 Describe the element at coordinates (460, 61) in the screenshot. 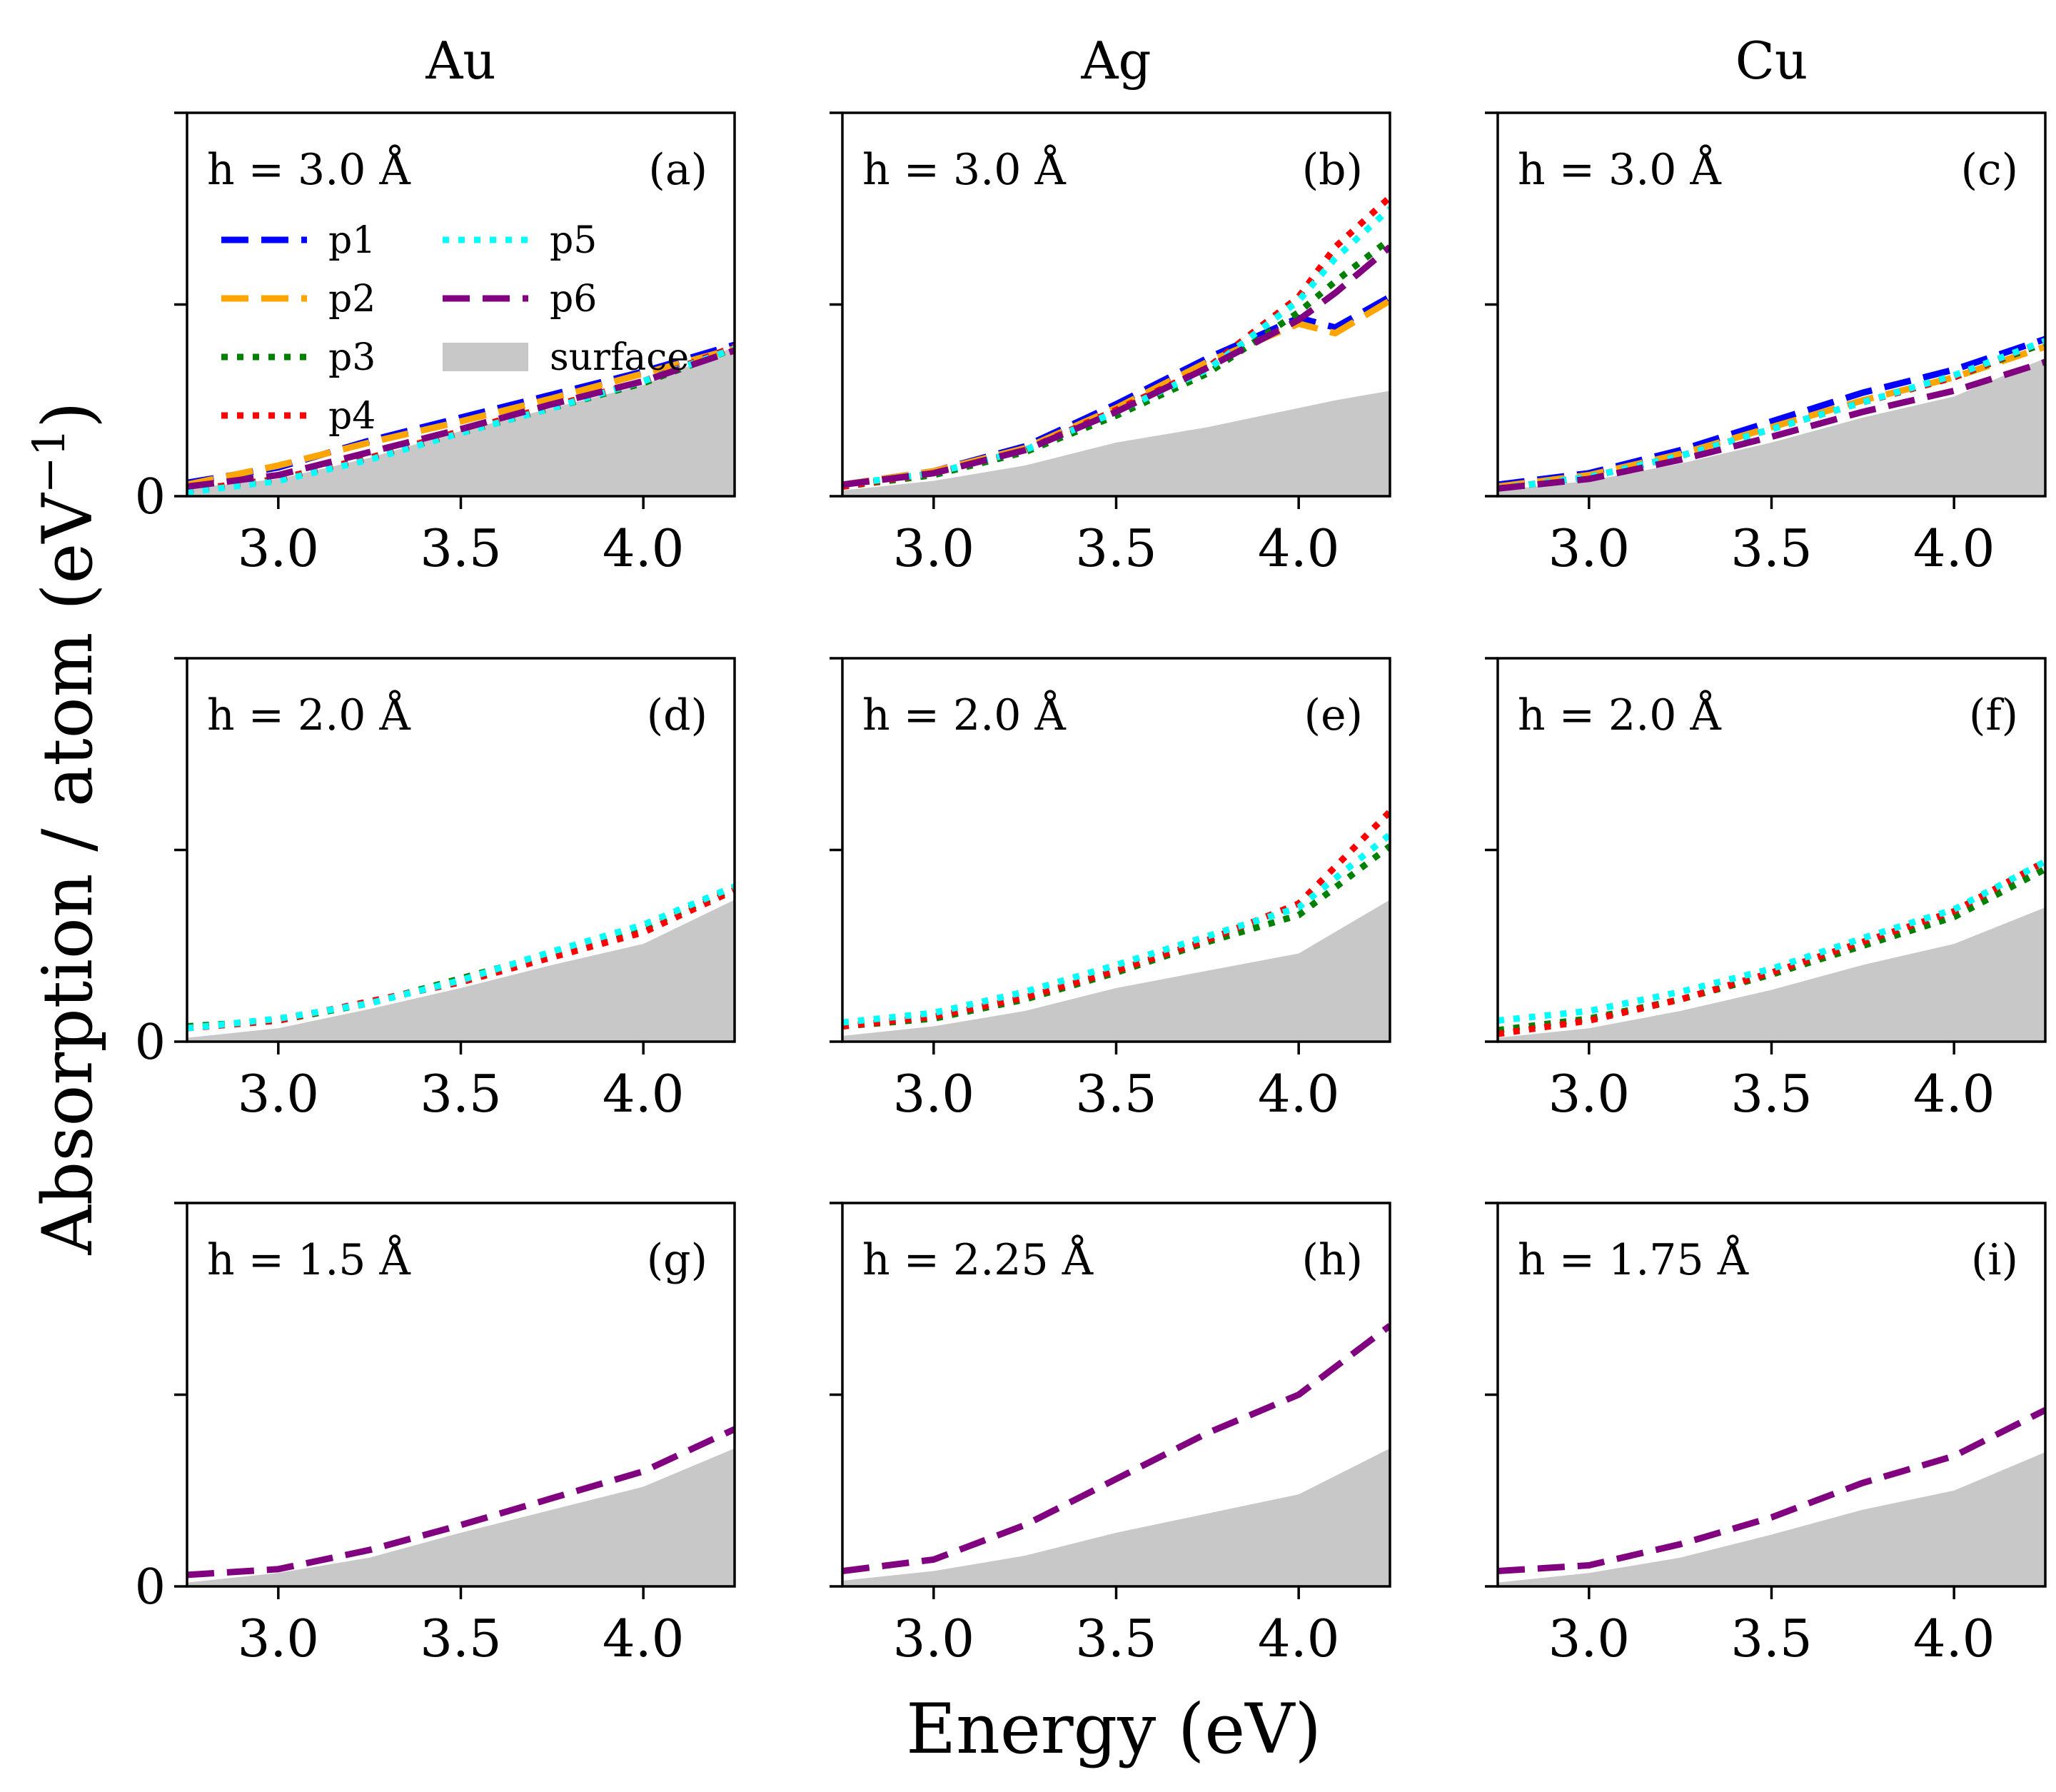

I see `column-title: Au` at that location.